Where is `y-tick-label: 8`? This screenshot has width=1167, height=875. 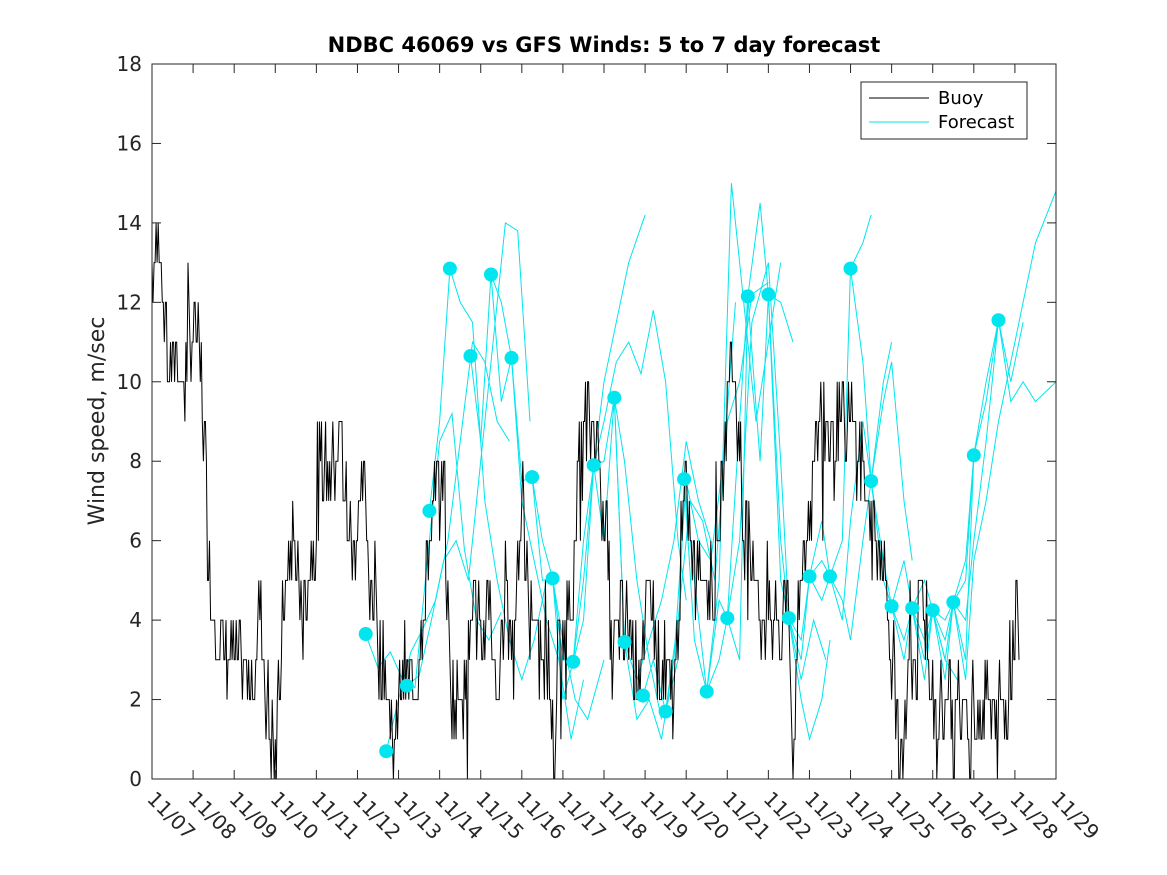 y-tick-label: 8 is located at coordinates (135, 461).